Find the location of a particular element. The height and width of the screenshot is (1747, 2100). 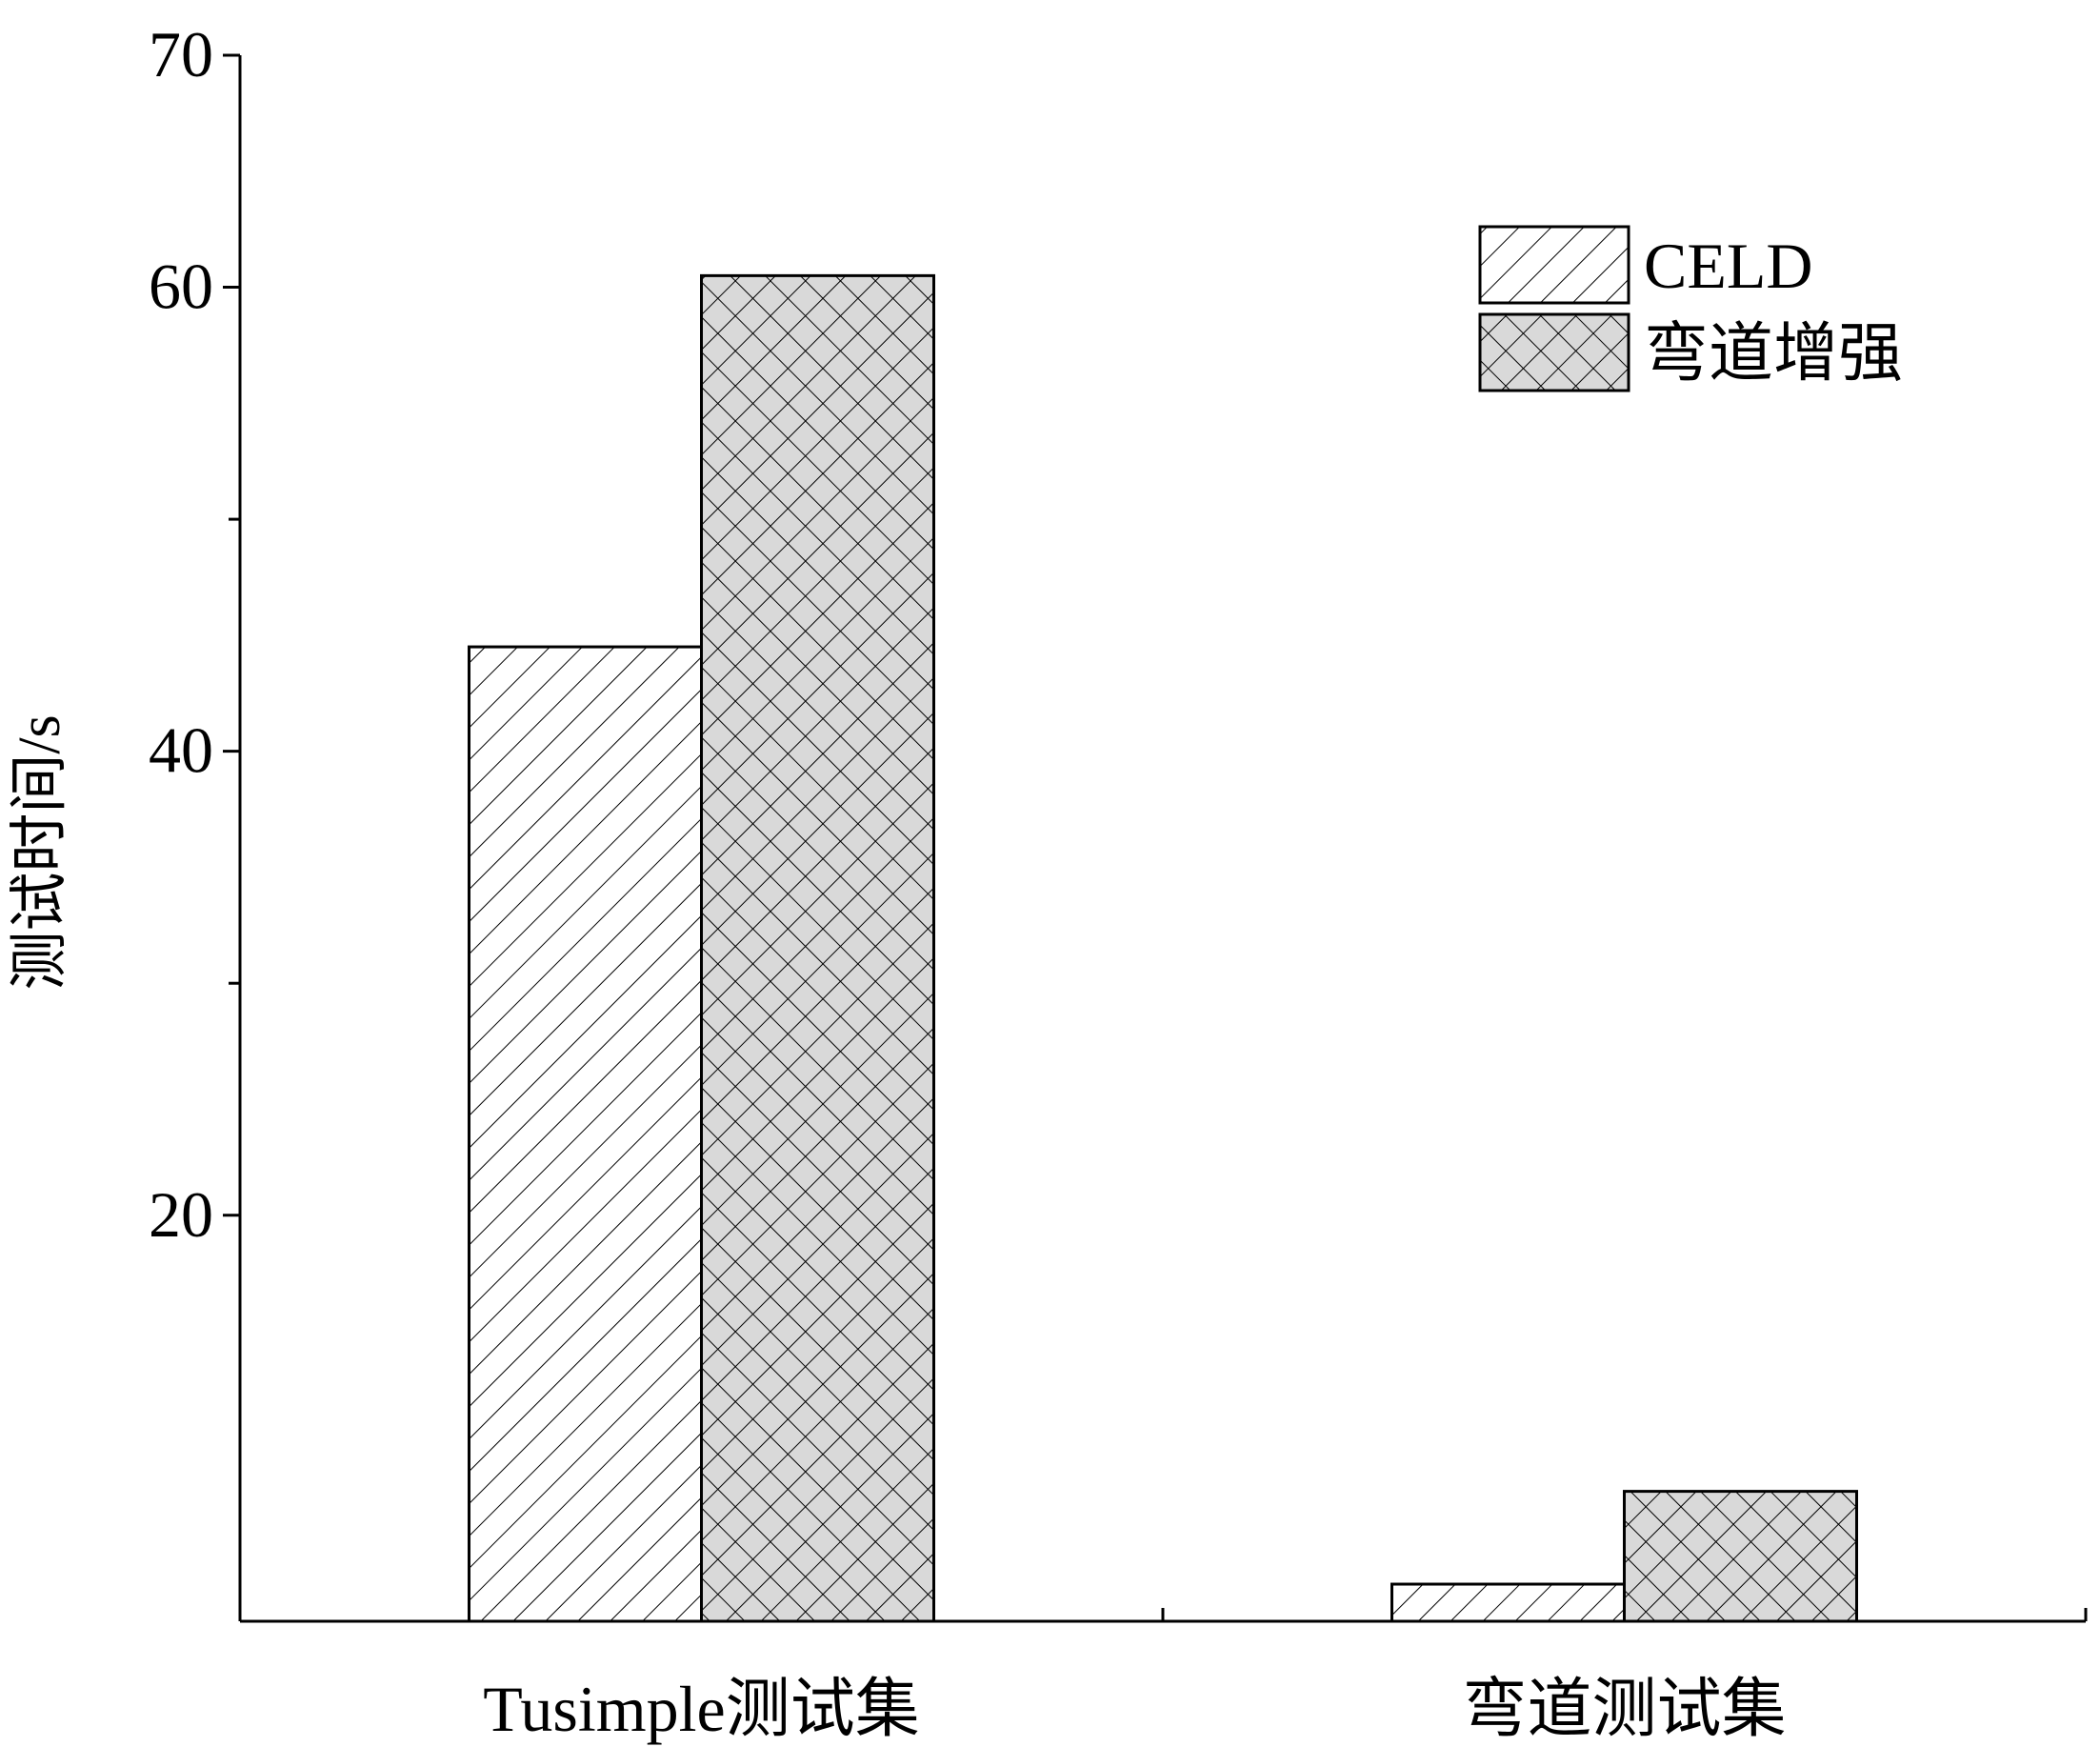

y-tick-label: 20 is located at coordinates (181, 1214).